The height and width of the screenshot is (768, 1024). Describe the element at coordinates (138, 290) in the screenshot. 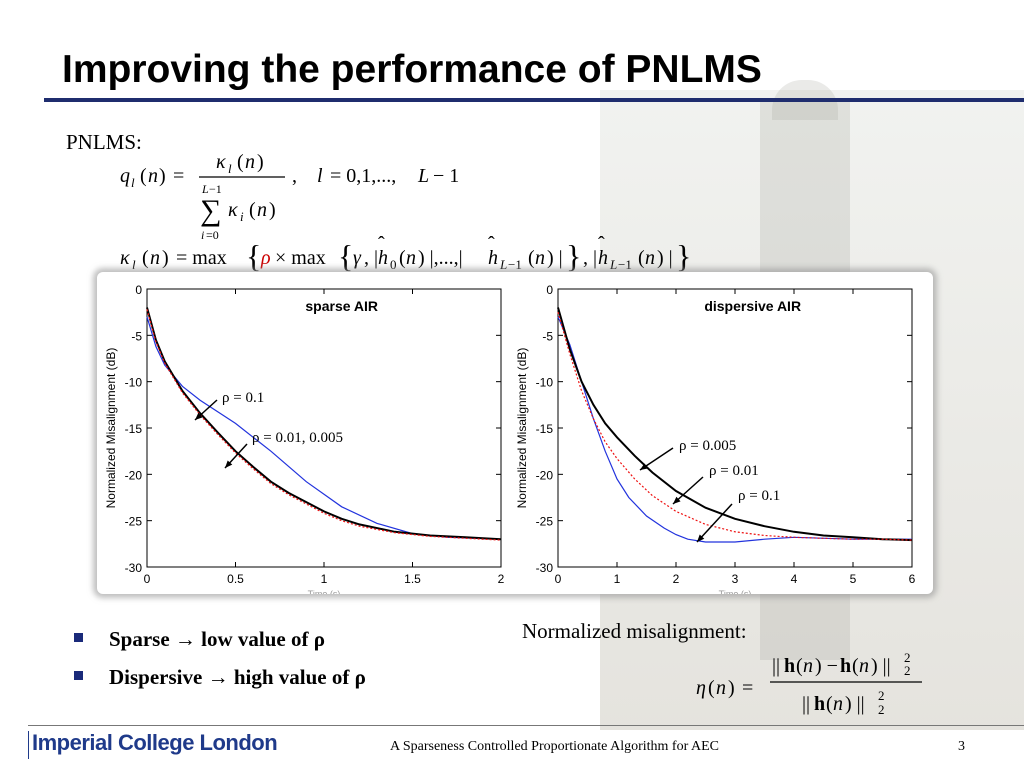

I see `y-tick-label: 0` at that location.